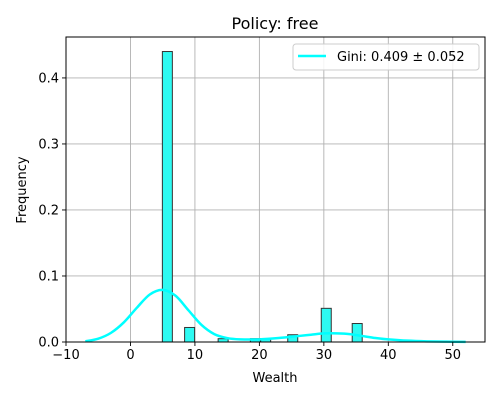 The height and width of the screenshot is (400, 500). I want to click on legend-box, so click(386, 57).